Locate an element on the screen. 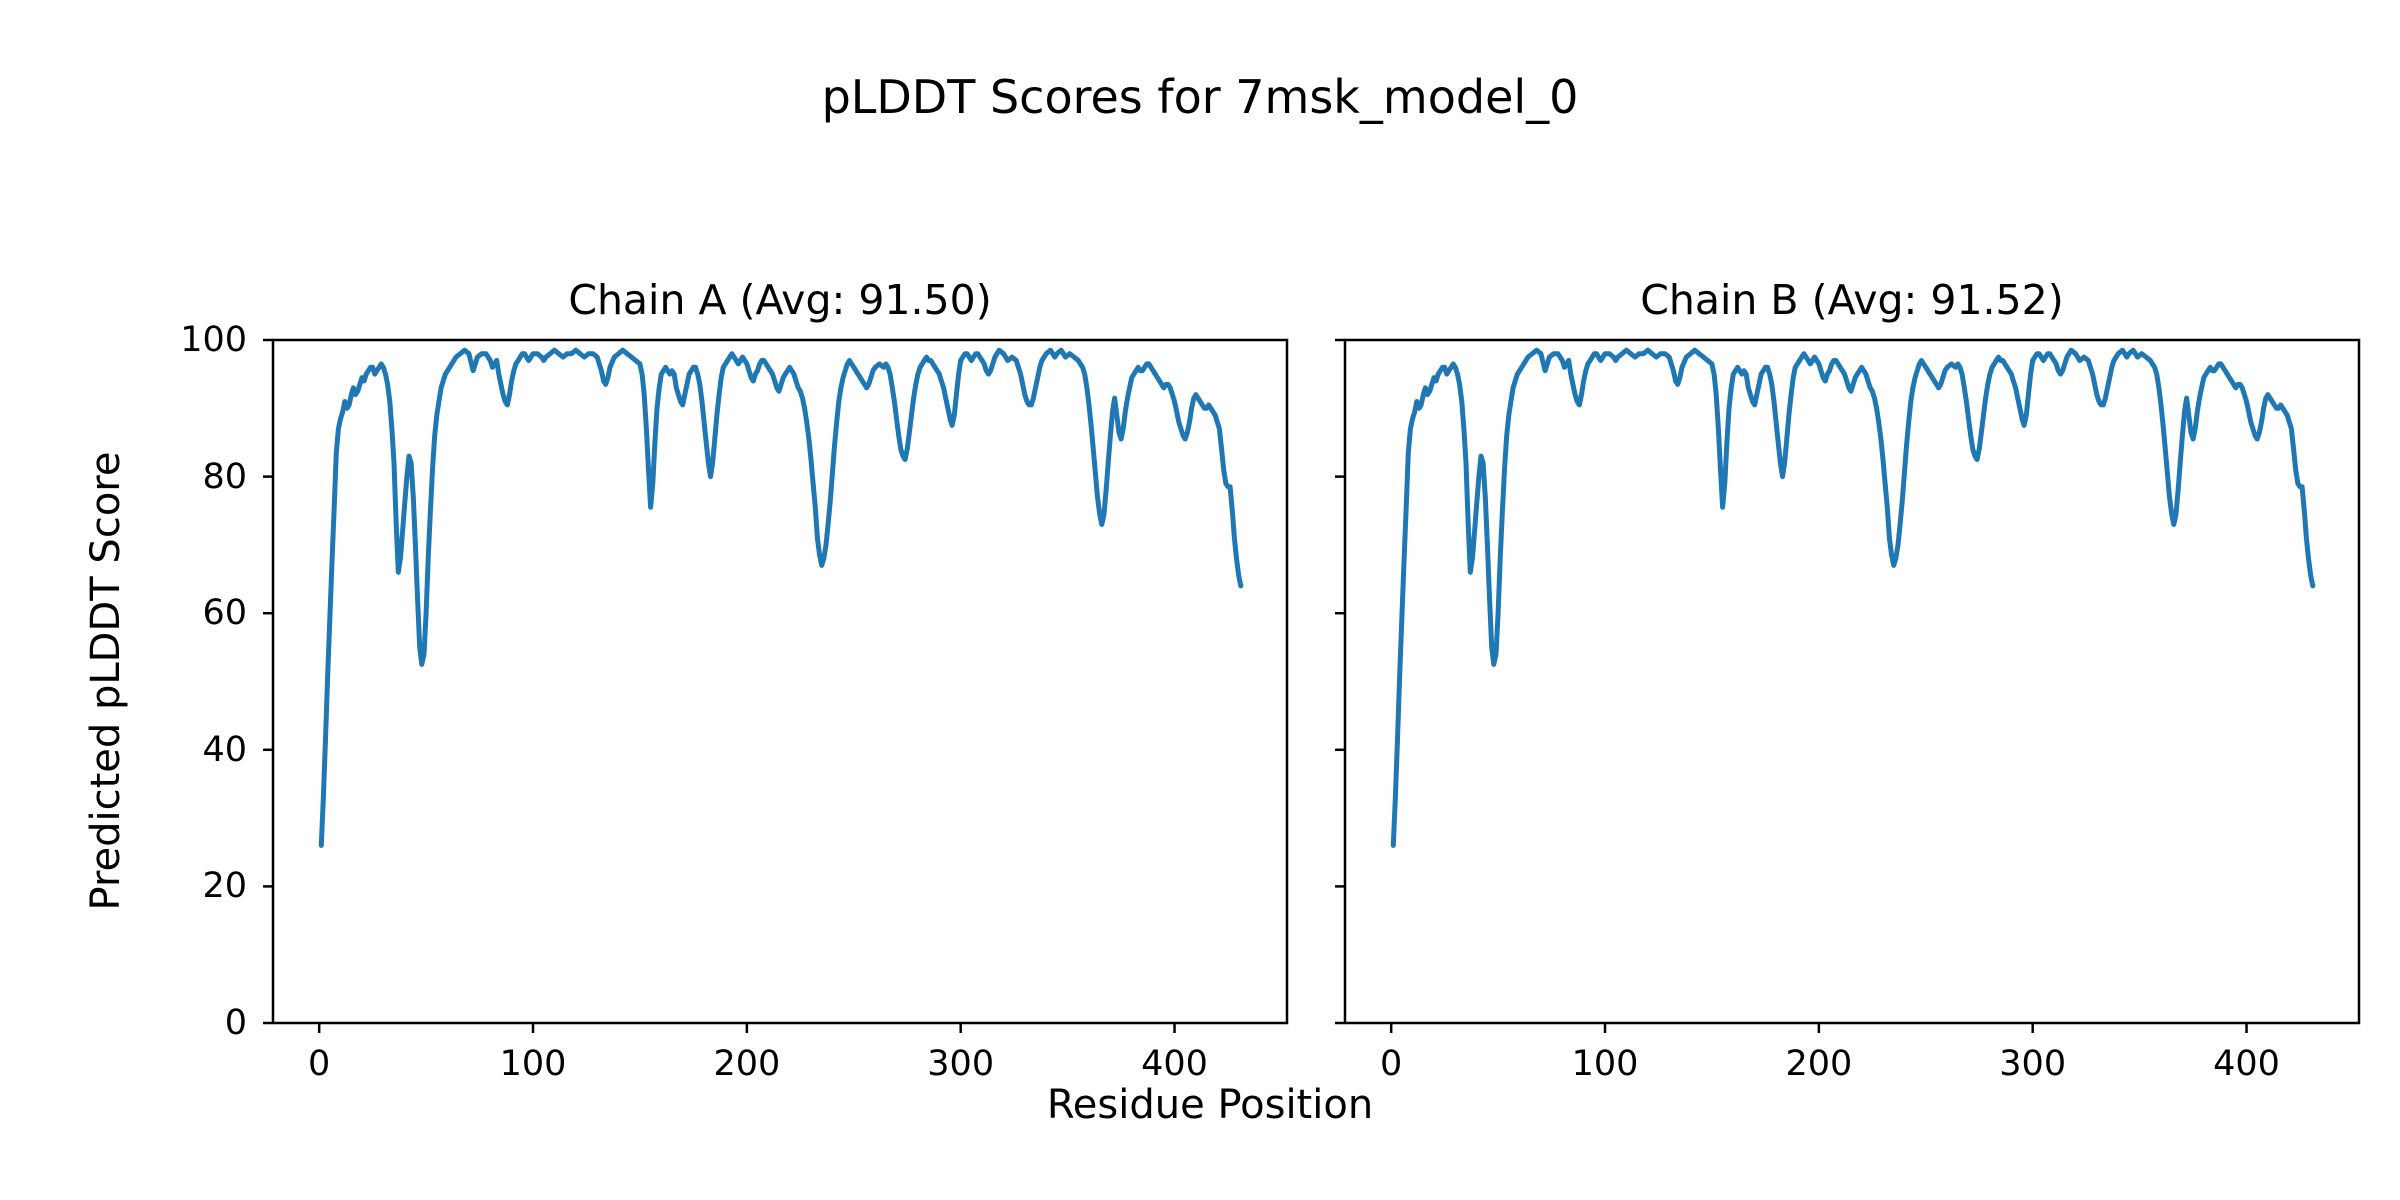 This screenshot has width=2400, height=1200. y-tick-label: 60 is located at coordinates (224, 613).